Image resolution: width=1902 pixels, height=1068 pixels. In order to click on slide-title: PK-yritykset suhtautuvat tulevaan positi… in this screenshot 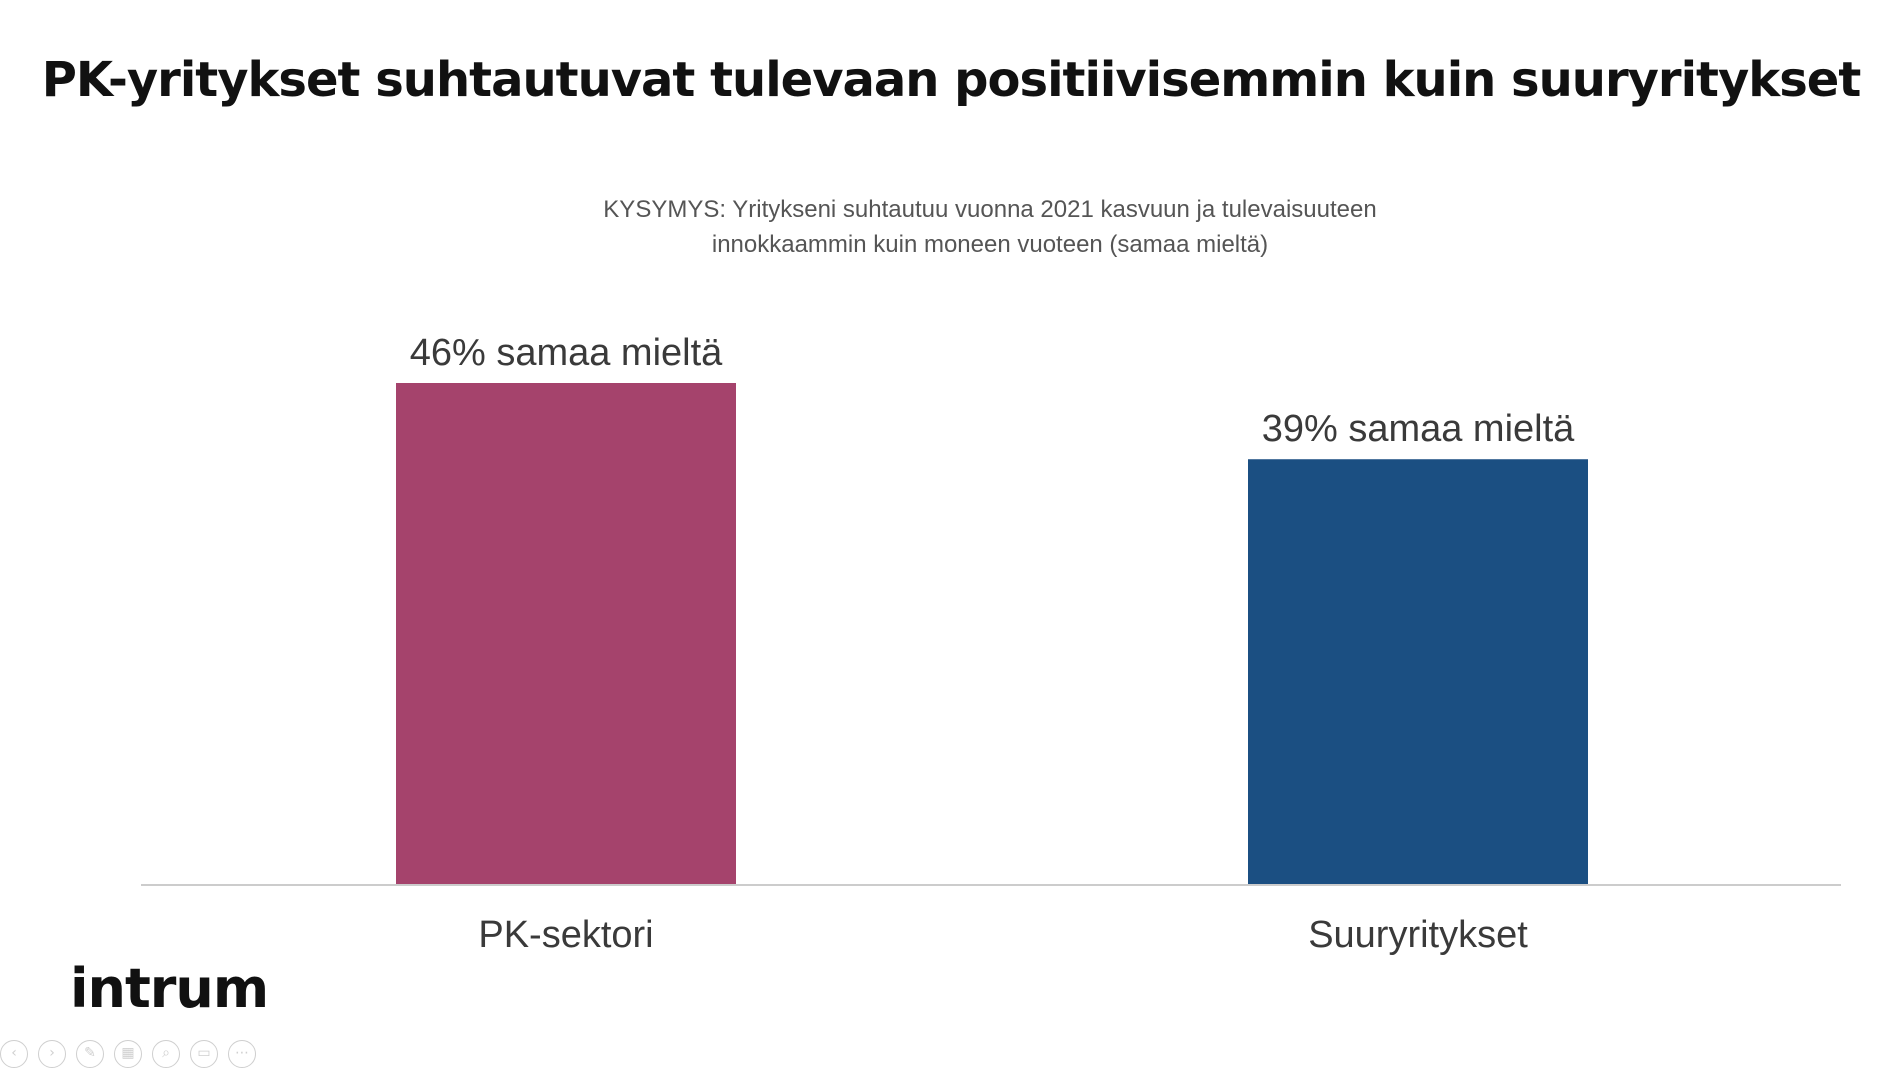, I will do `click(951, 80)`.